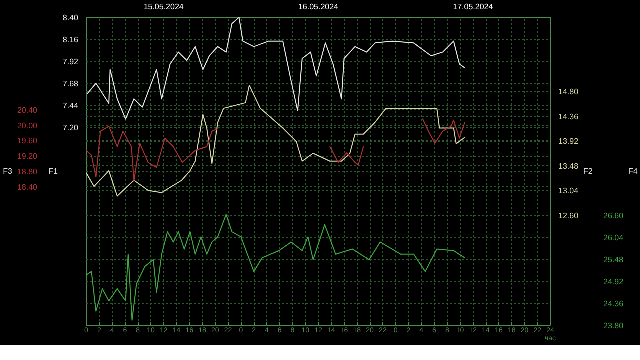  Describe the element at coordinates (27, 125) in the screenshot. I see `y-tick-label: 20.00` at that location.